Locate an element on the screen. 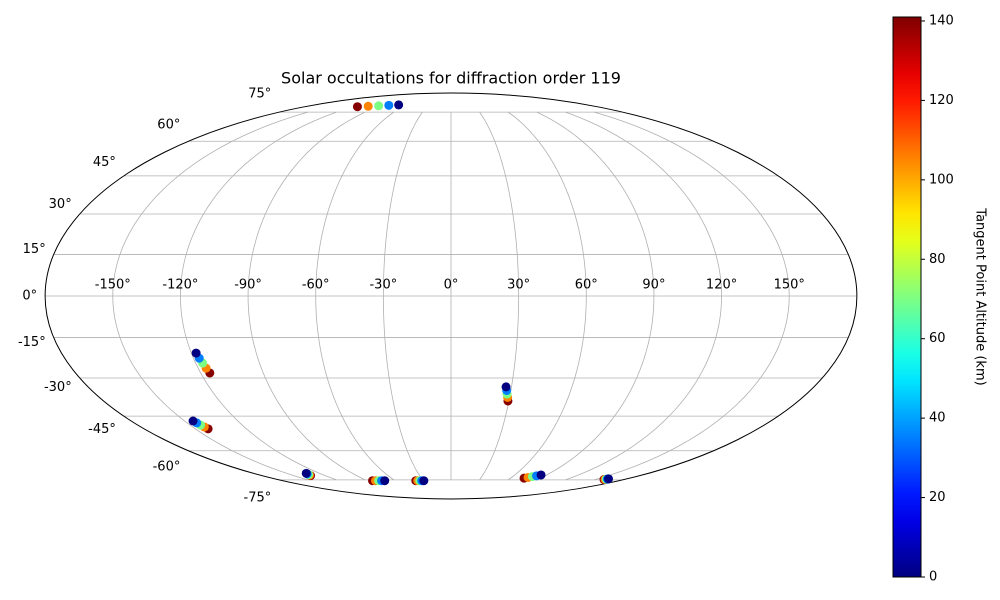  y-tick-label: 30° is located at coordinates (60, 204).